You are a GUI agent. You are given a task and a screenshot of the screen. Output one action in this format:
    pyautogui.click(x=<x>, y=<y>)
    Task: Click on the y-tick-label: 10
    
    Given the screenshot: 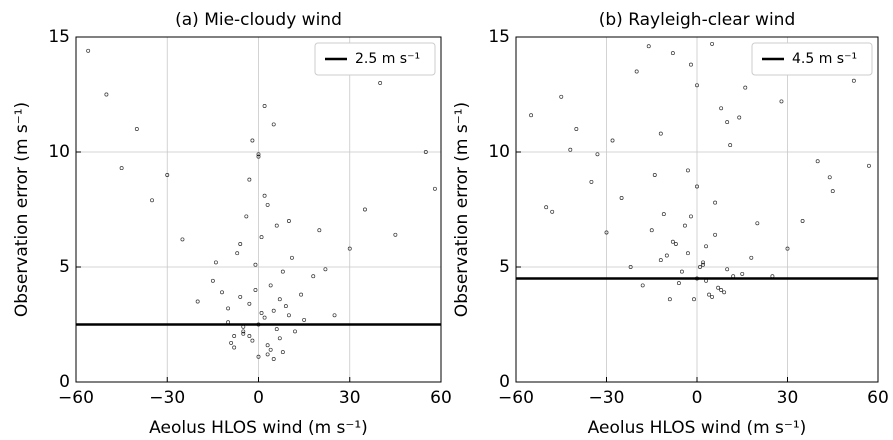 What is the action you would take?
    pyautogui.click(x=499, y=152)
    